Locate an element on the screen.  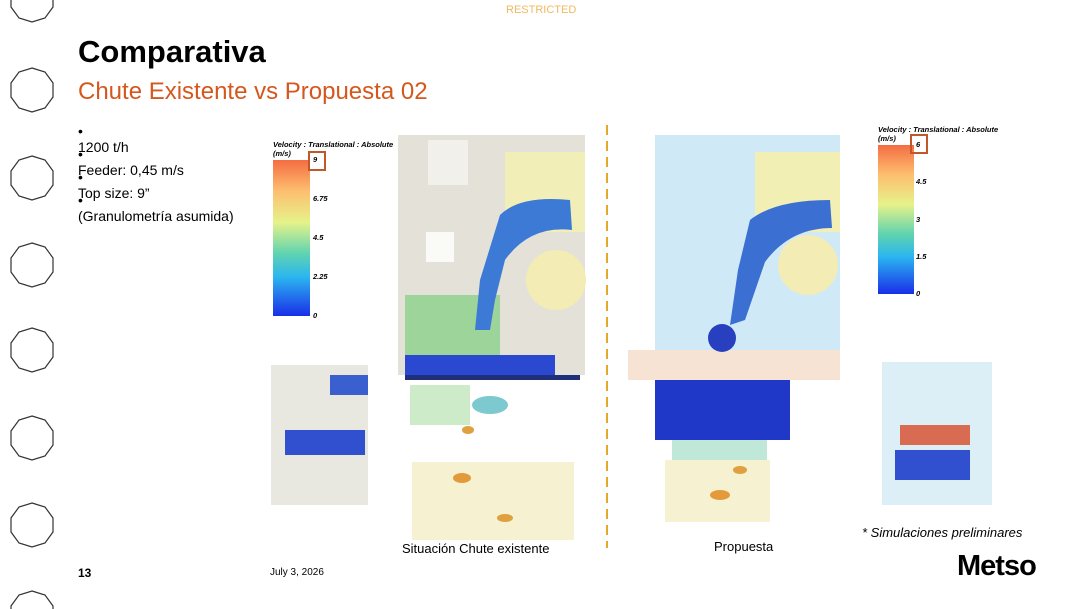
caption: Propuesta is located at coordinates (744, 546).